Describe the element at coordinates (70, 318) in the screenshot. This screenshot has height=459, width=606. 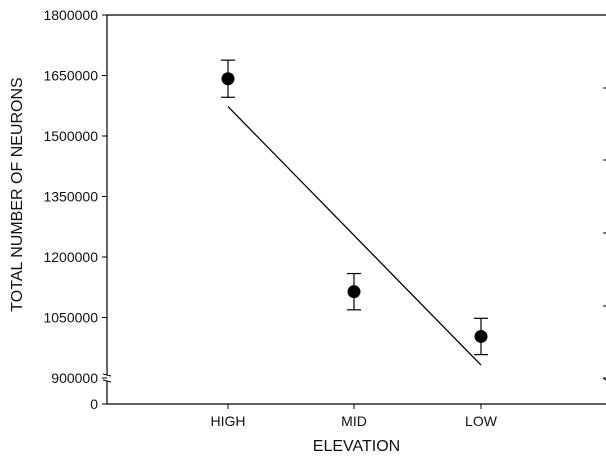
I see `y-tick-label: 1050000` at that location.